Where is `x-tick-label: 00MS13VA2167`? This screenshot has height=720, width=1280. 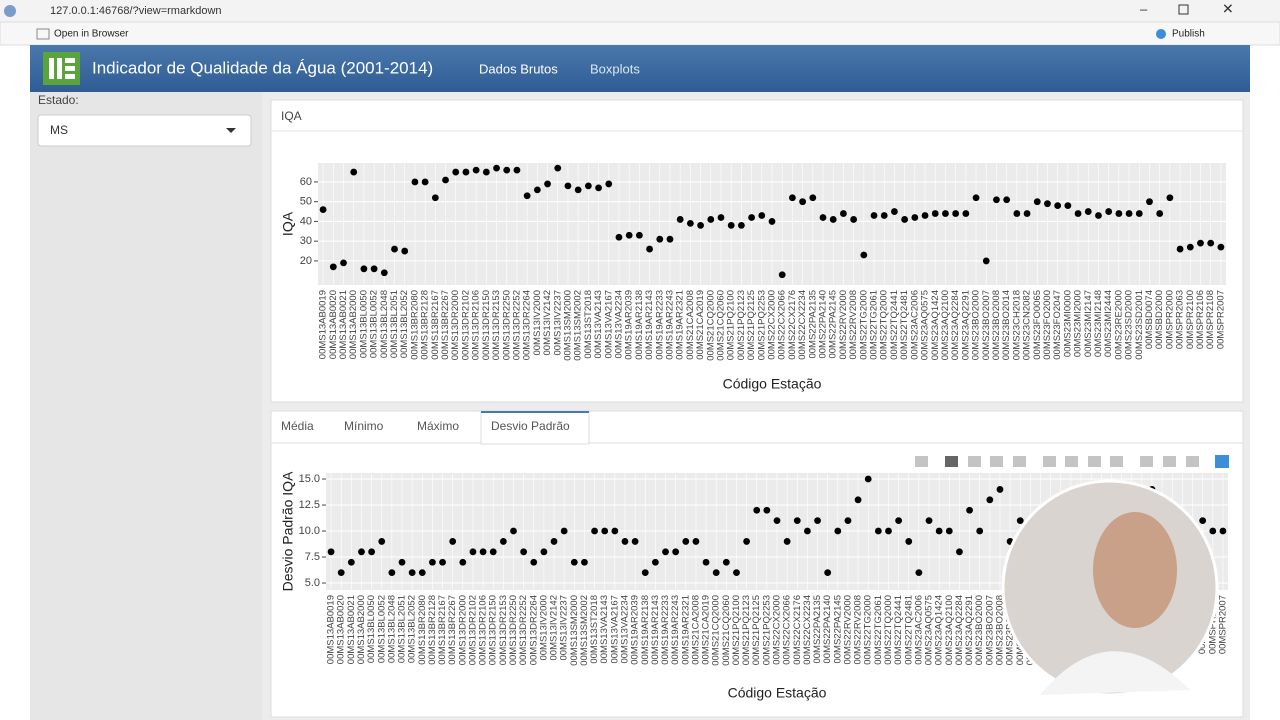 x-tick-label: 00MS13VA2167 is located at coordinates (608, 324).